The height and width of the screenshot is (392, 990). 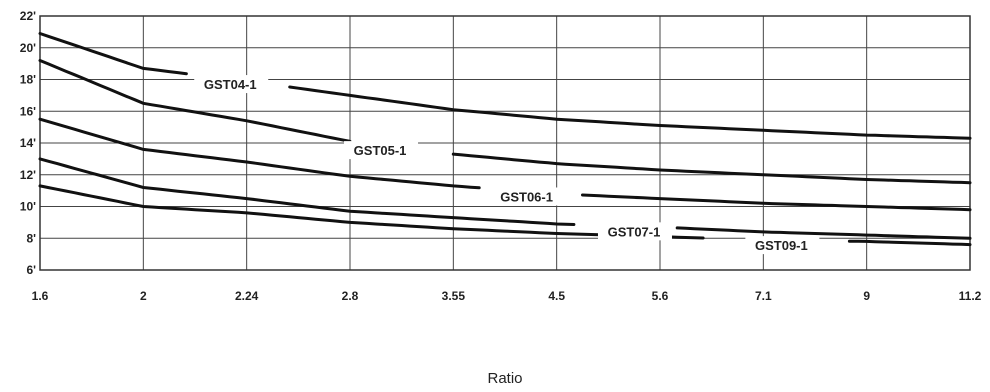 I want to click on series-label: GST07-1, so click(x=634, y=231).